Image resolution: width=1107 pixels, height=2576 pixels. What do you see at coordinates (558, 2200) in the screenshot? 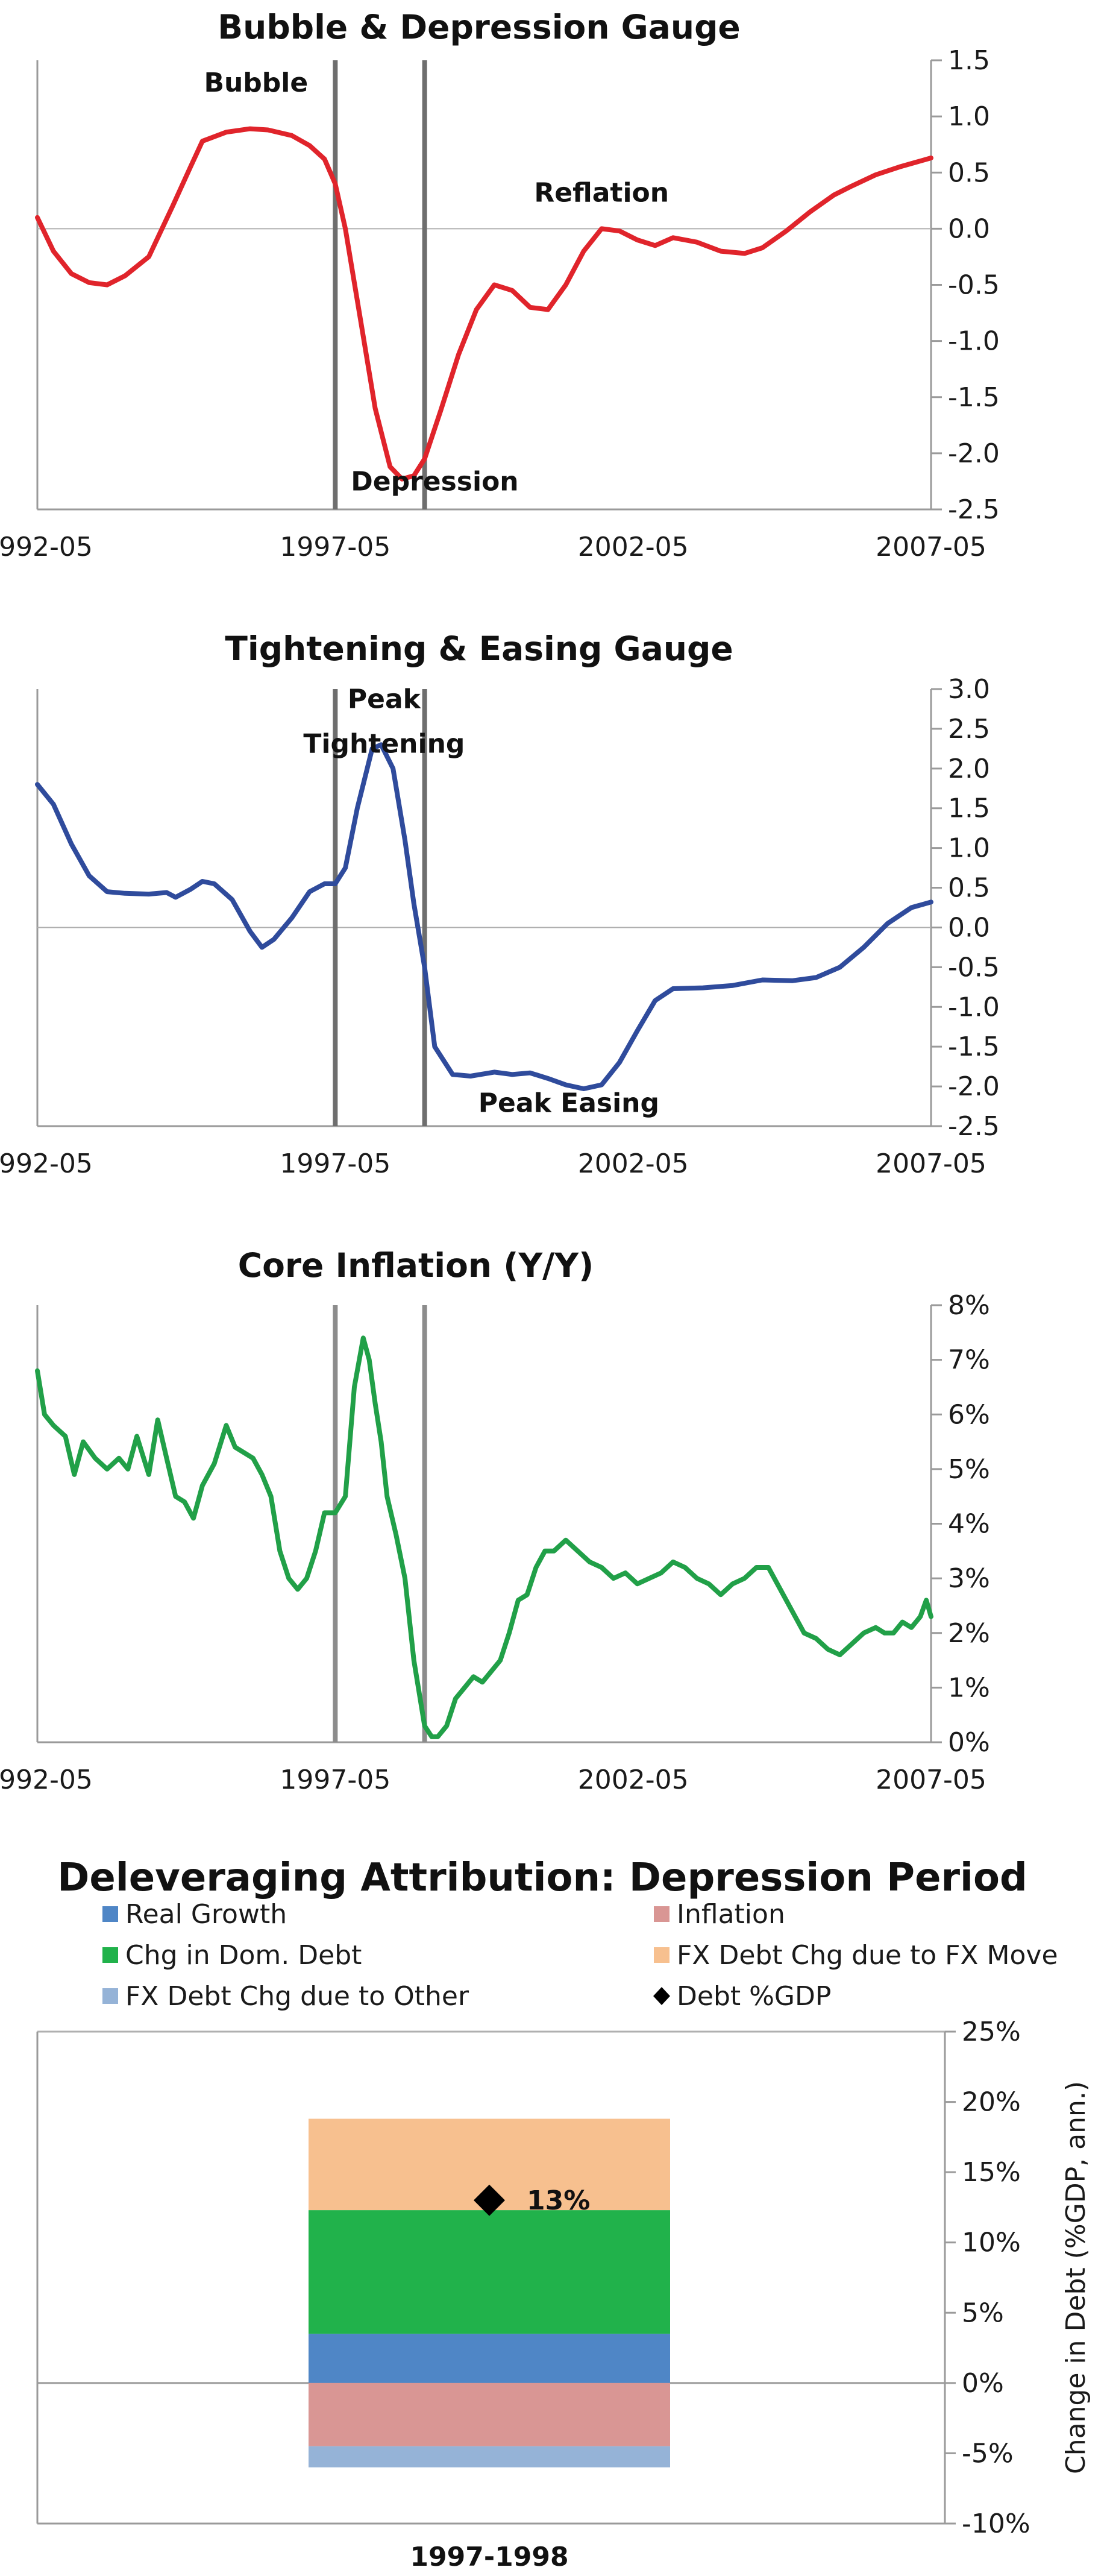
I see `data-label: 13%` at bounding box center [558, 2200].